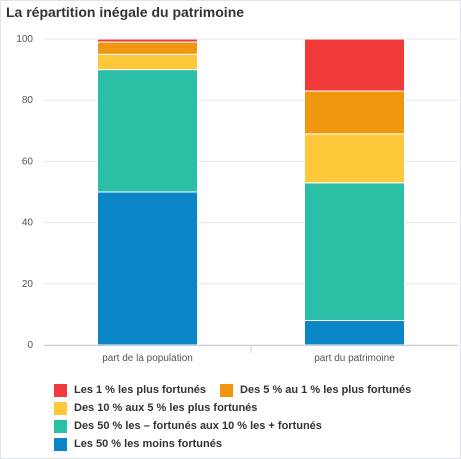  I want to click on legend-label: Des 5 % au 1 % les plus fortunés, so click(326, 390).